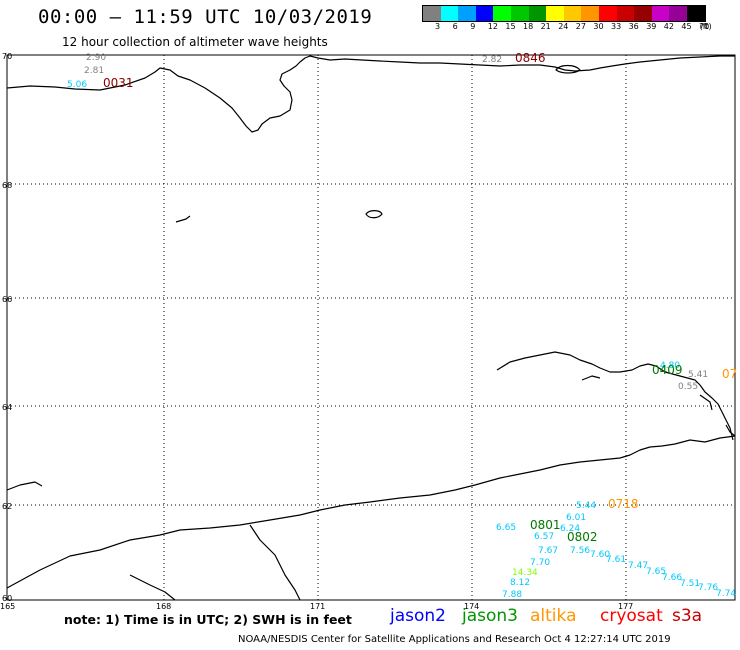  Describe the element at coordinates (616, 26) in the screenshot. I see `legend-label: 33` at that location.